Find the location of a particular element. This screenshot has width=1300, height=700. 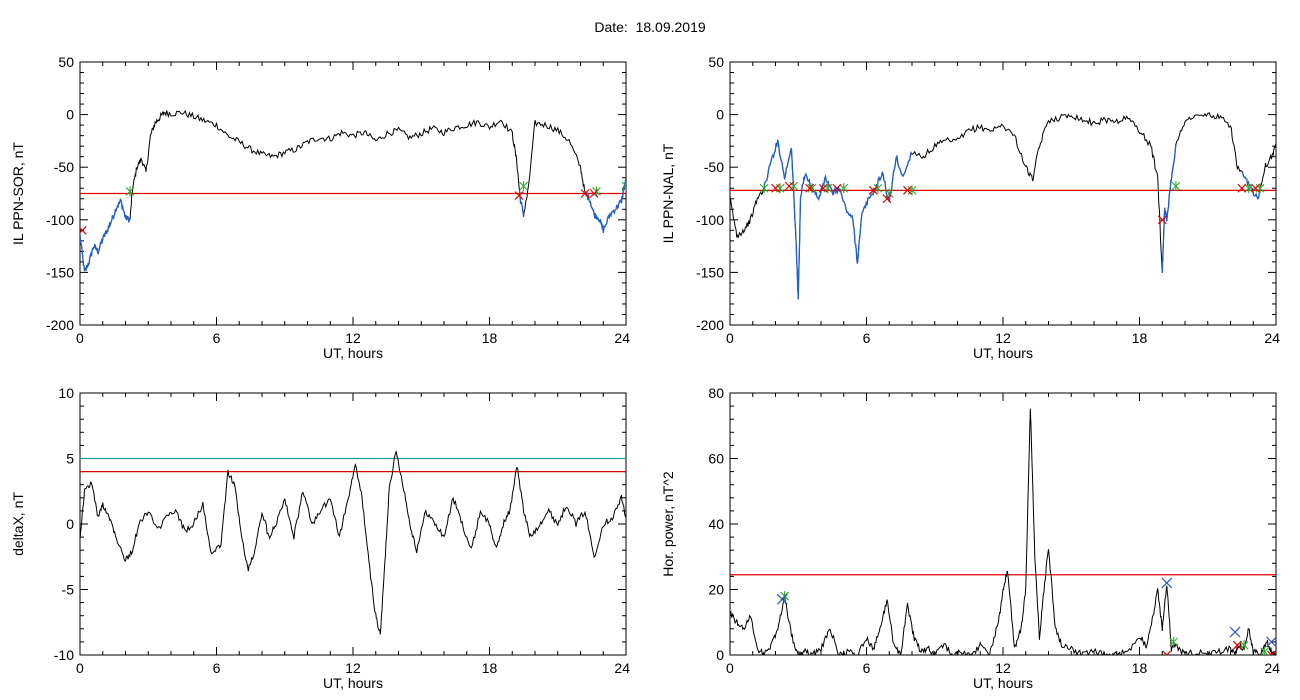

y-tick-label: 10 is located at coordinates (66, 393).